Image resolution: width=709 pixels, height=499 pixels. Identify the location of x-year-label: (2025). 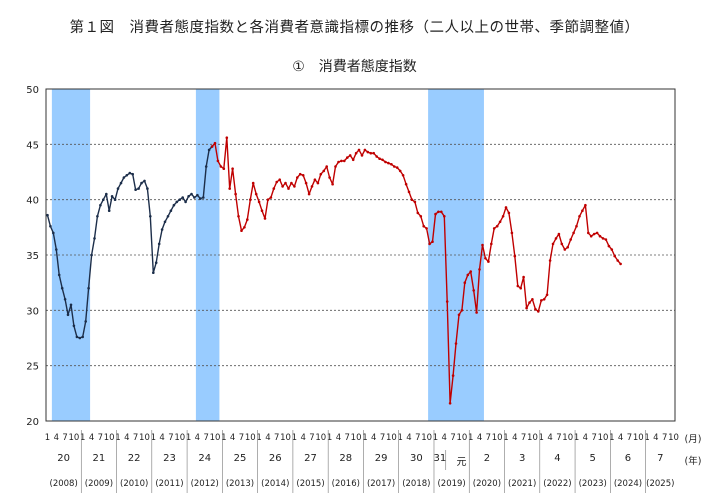
(660, 484).